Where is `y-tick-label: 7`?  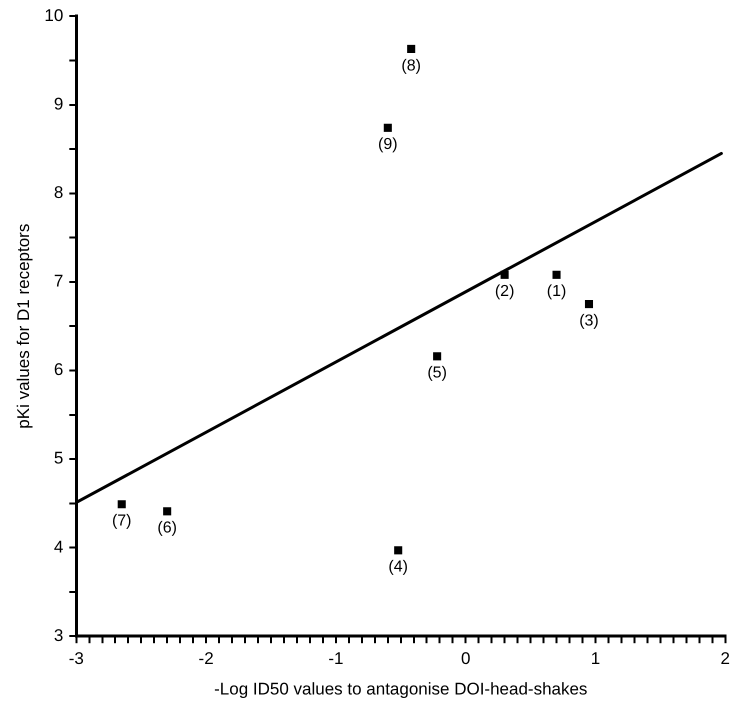
y-tick-label: 7 is located at coordinates (59, 281).